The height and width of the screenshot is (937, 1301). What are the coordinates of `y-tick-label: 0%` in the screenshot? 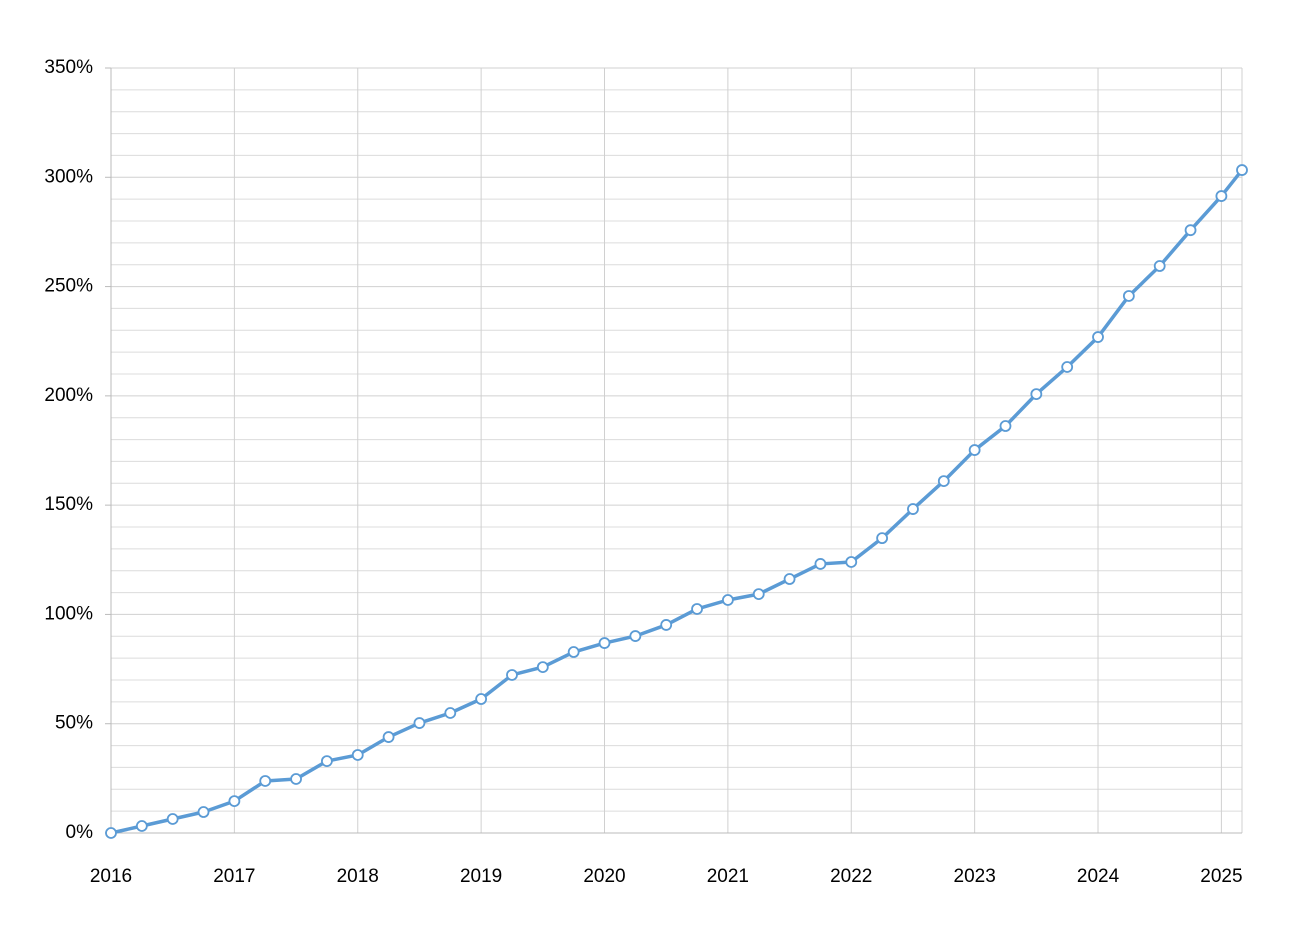 It's located at (80, 832).